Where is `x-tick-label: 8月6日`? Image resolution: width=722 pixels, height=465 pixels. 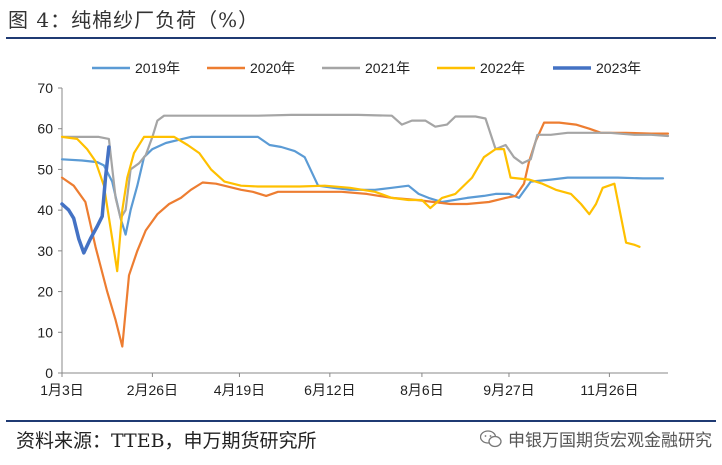
x-tick-label: 8月6日 is located at coordinates (422, 390).